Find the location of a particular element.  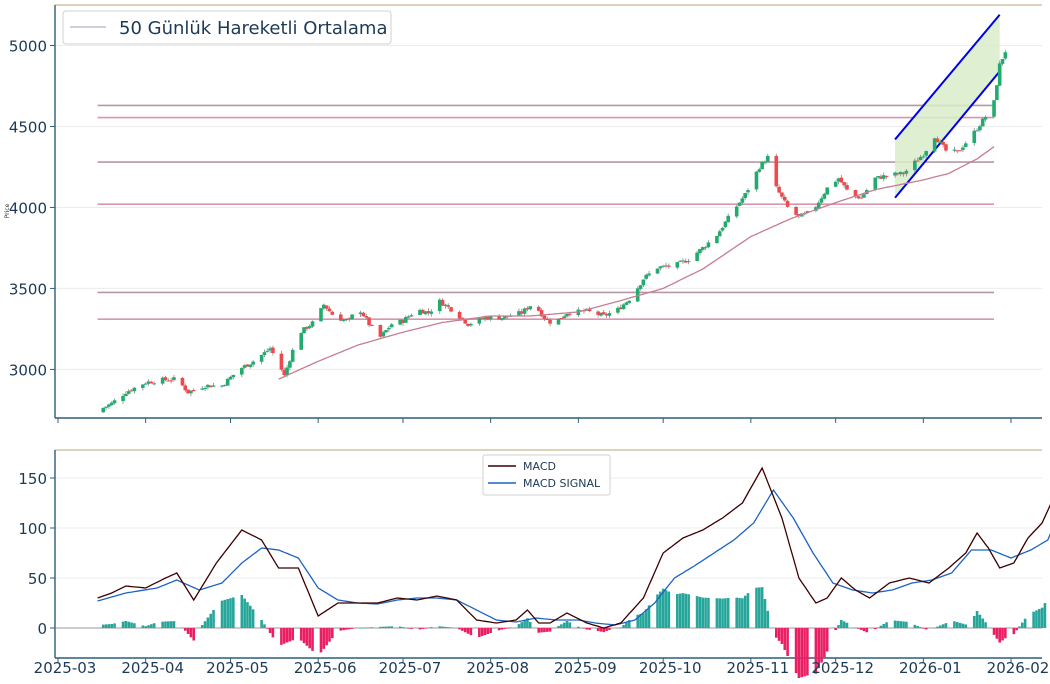

macd-x-tick-label: 2025-03 is located at coordinates (65, 668).